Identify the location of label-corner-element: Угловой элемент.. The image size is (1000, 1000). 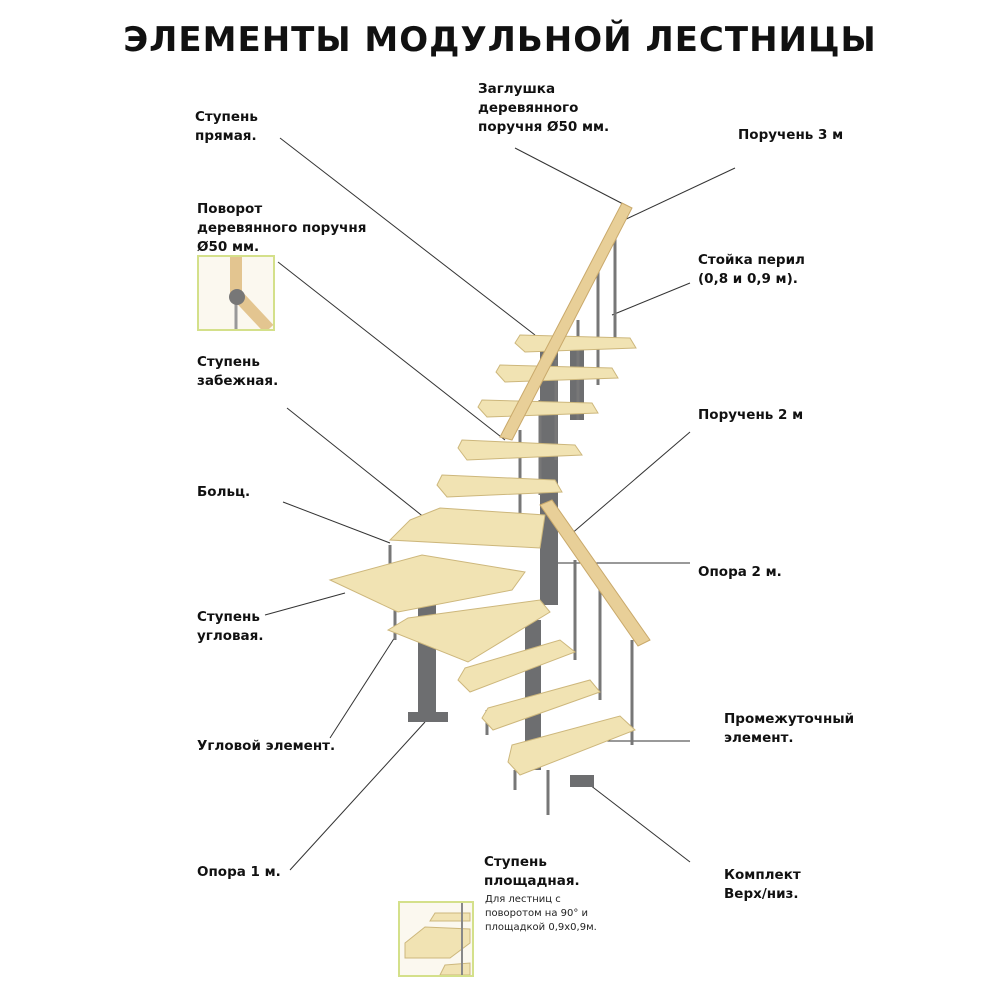
(266, 746).